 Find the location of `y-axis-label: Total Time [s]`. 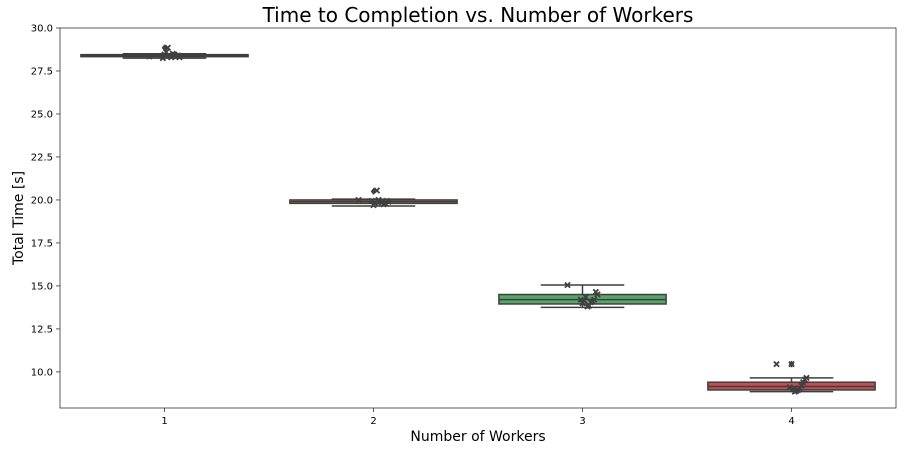

y-axis-label: Total Time [s] is located at coordinates (19, 218).